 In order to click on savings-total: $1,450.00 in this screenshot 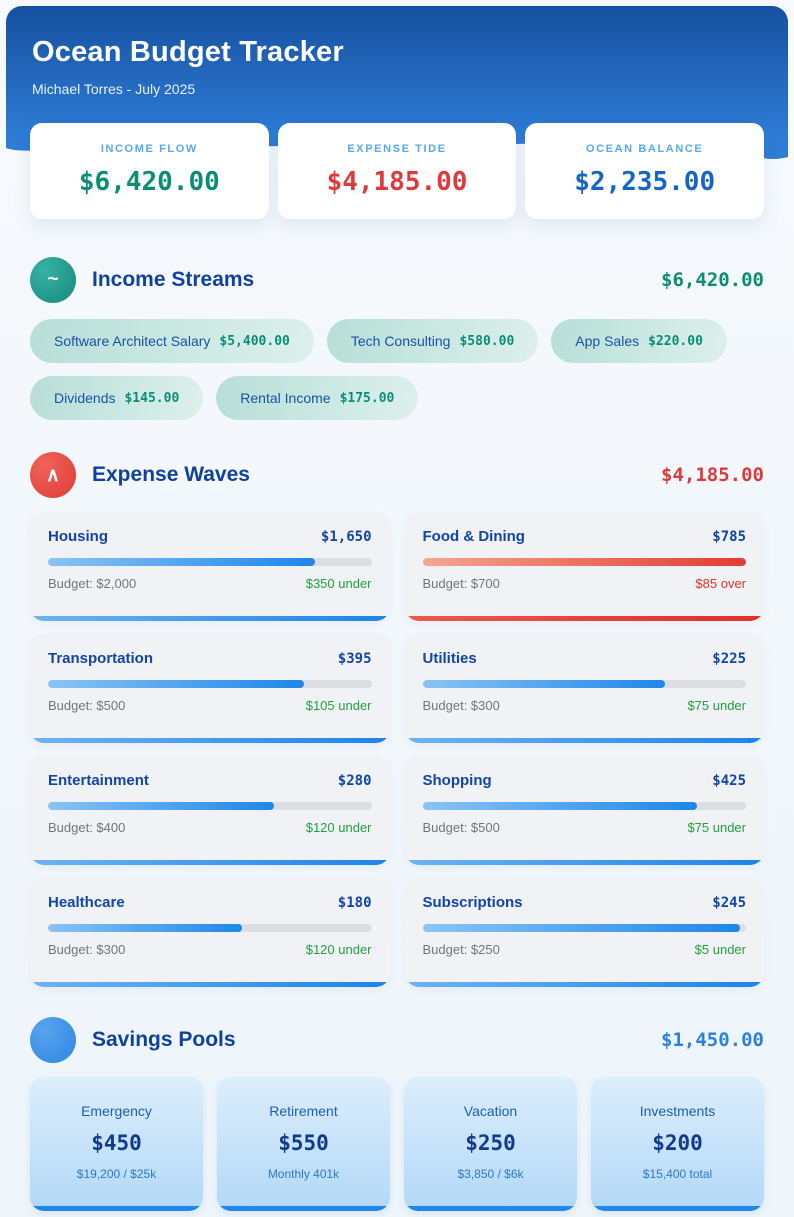, I will do `click(712, 1040)`.